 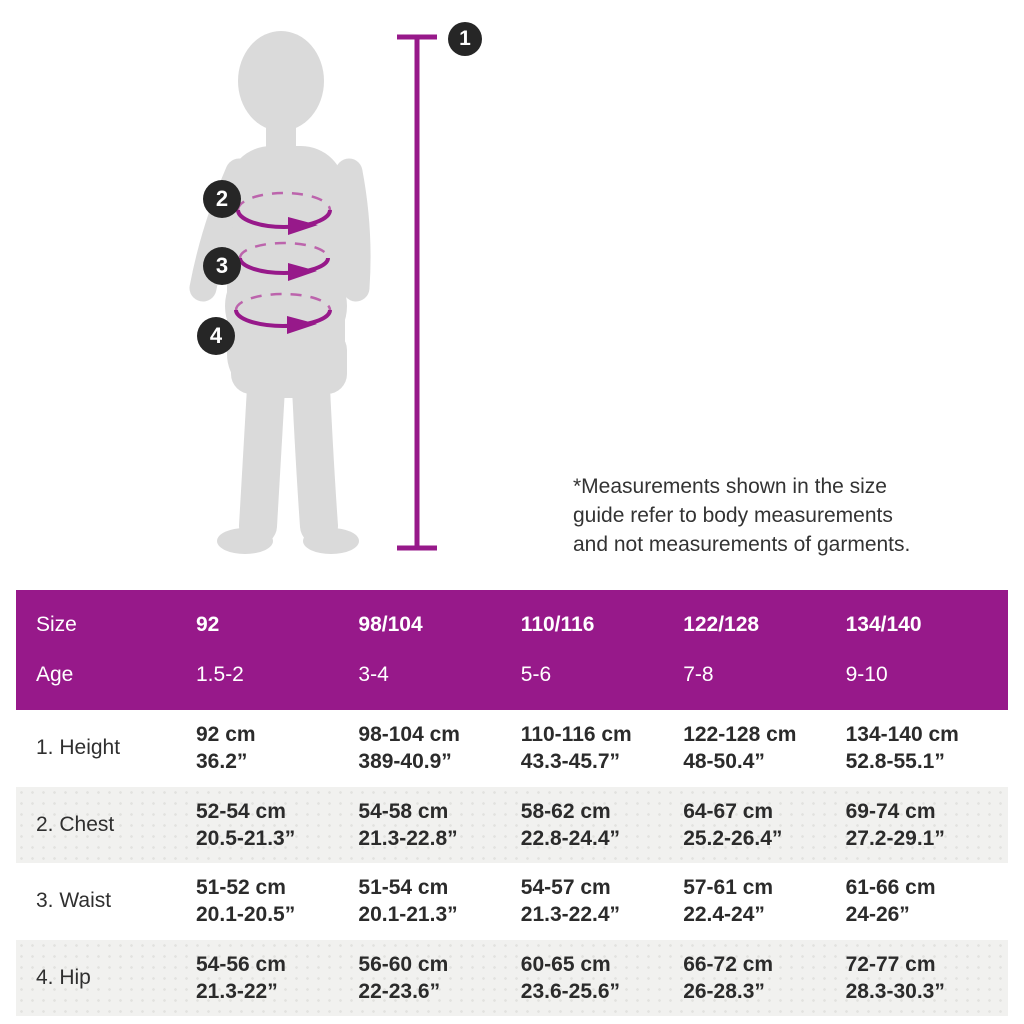 I want to click on inch-value: 28.3-30.3”, so click(x=895, y=991).